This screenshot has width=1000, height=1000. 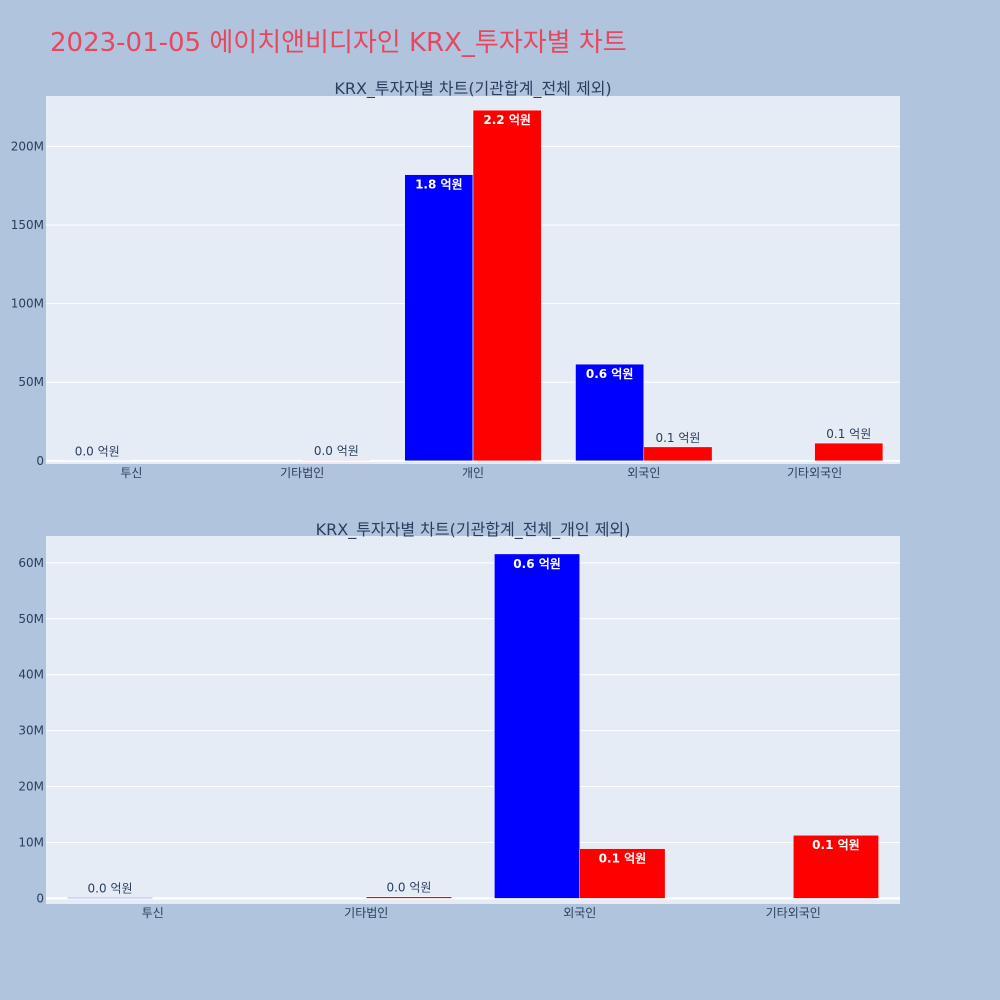 I want to click on data-label-1-1-3: 0.1 억원, so click(x=836, y=845).